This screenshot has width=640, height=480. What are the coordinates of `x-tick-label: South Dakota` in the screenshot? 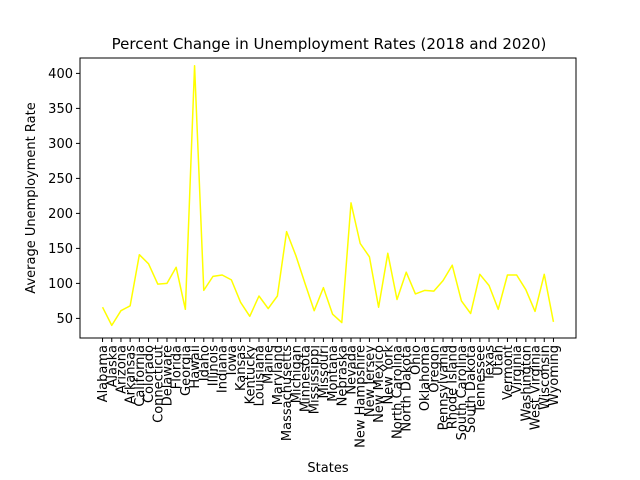 It's located at (471, 389).